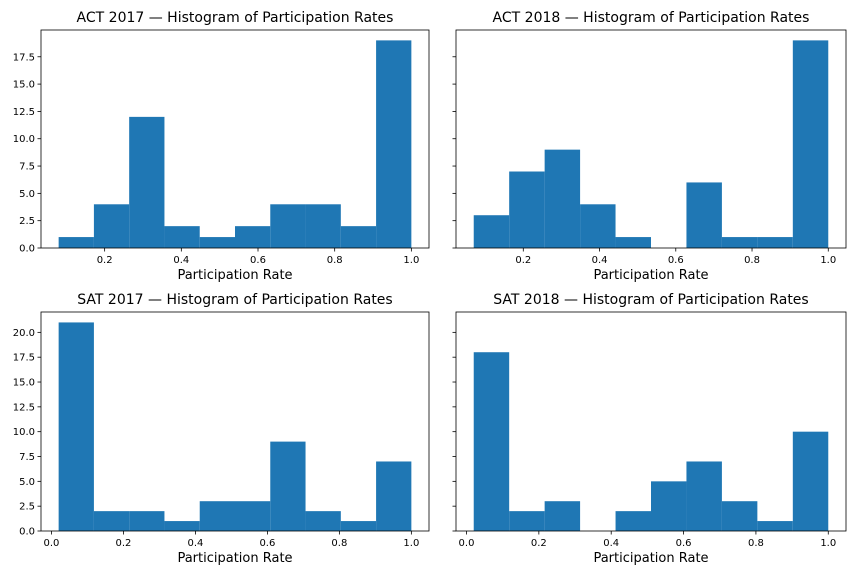 The image size is (864, 576). I want to click on y-tick-label: 20.0, so click(24, 333).